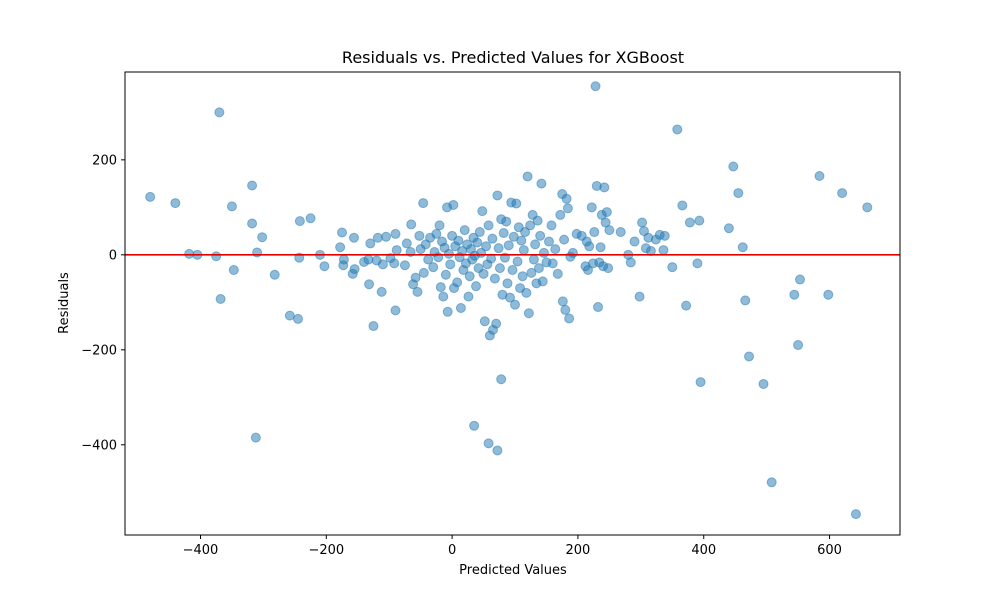 Image resolution: width=1000 pixels, height=600 pixels. What do you see at coordinates (452, 550) in the screenshot?
I see `x-tick-label: 0` at bounding box center [452, 550].